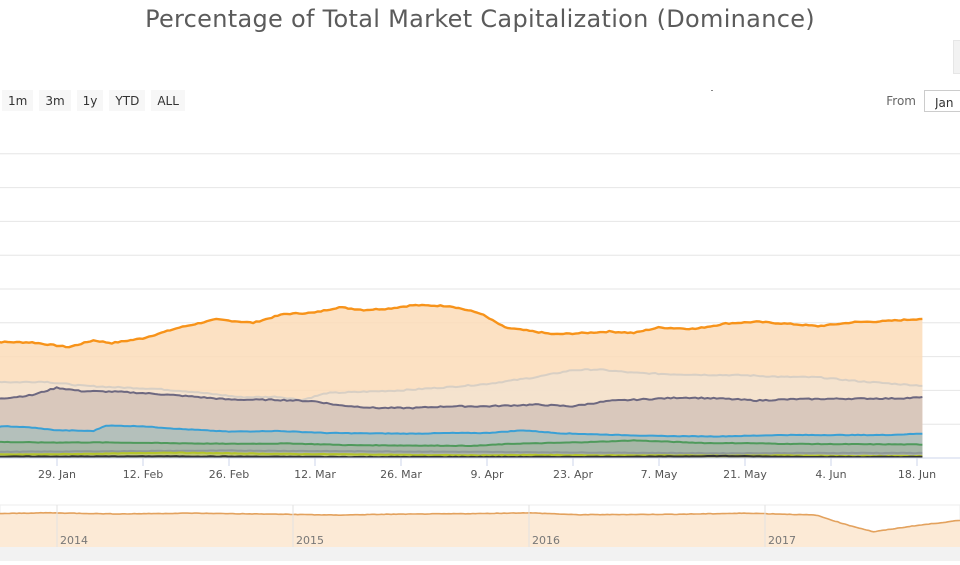 This screenshot has height=565, width=960. Describe the element at coordinates (659, 474) in the screenshot. I see `x-tick-label: 7. May` at that location.